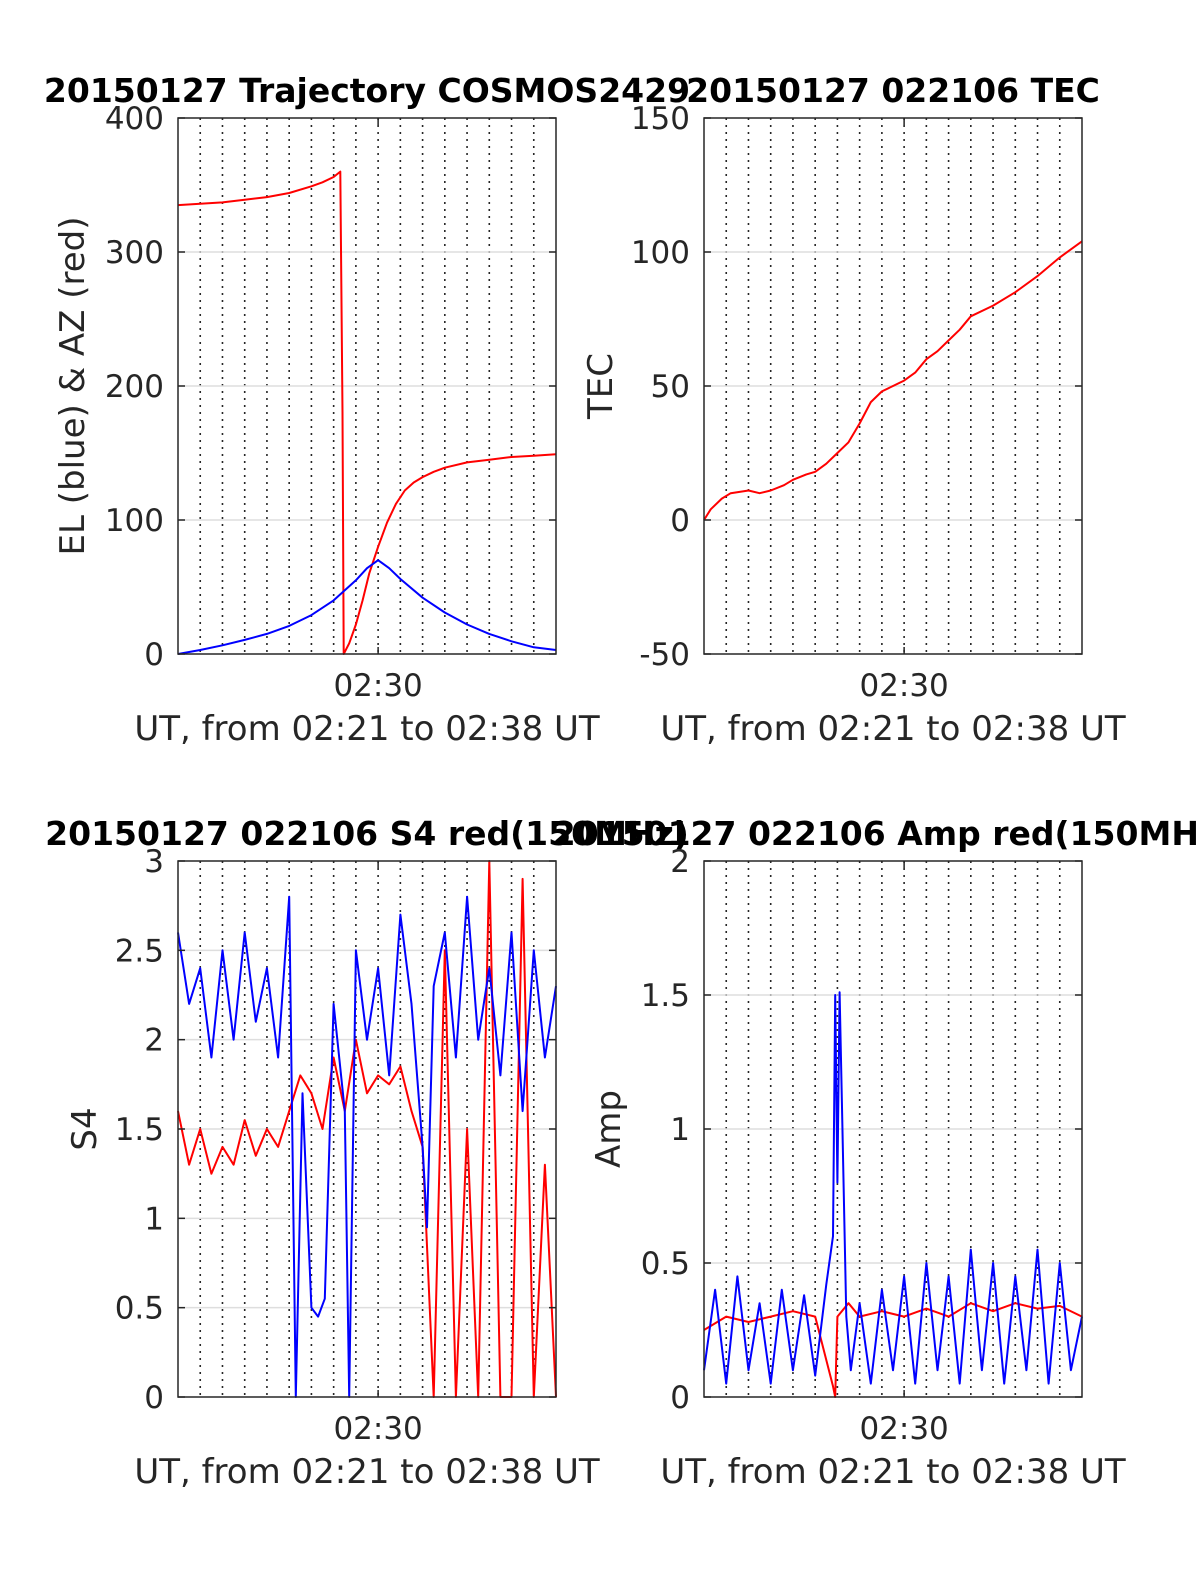  I want to click on y-tick-label: -50, so click(664, 655).